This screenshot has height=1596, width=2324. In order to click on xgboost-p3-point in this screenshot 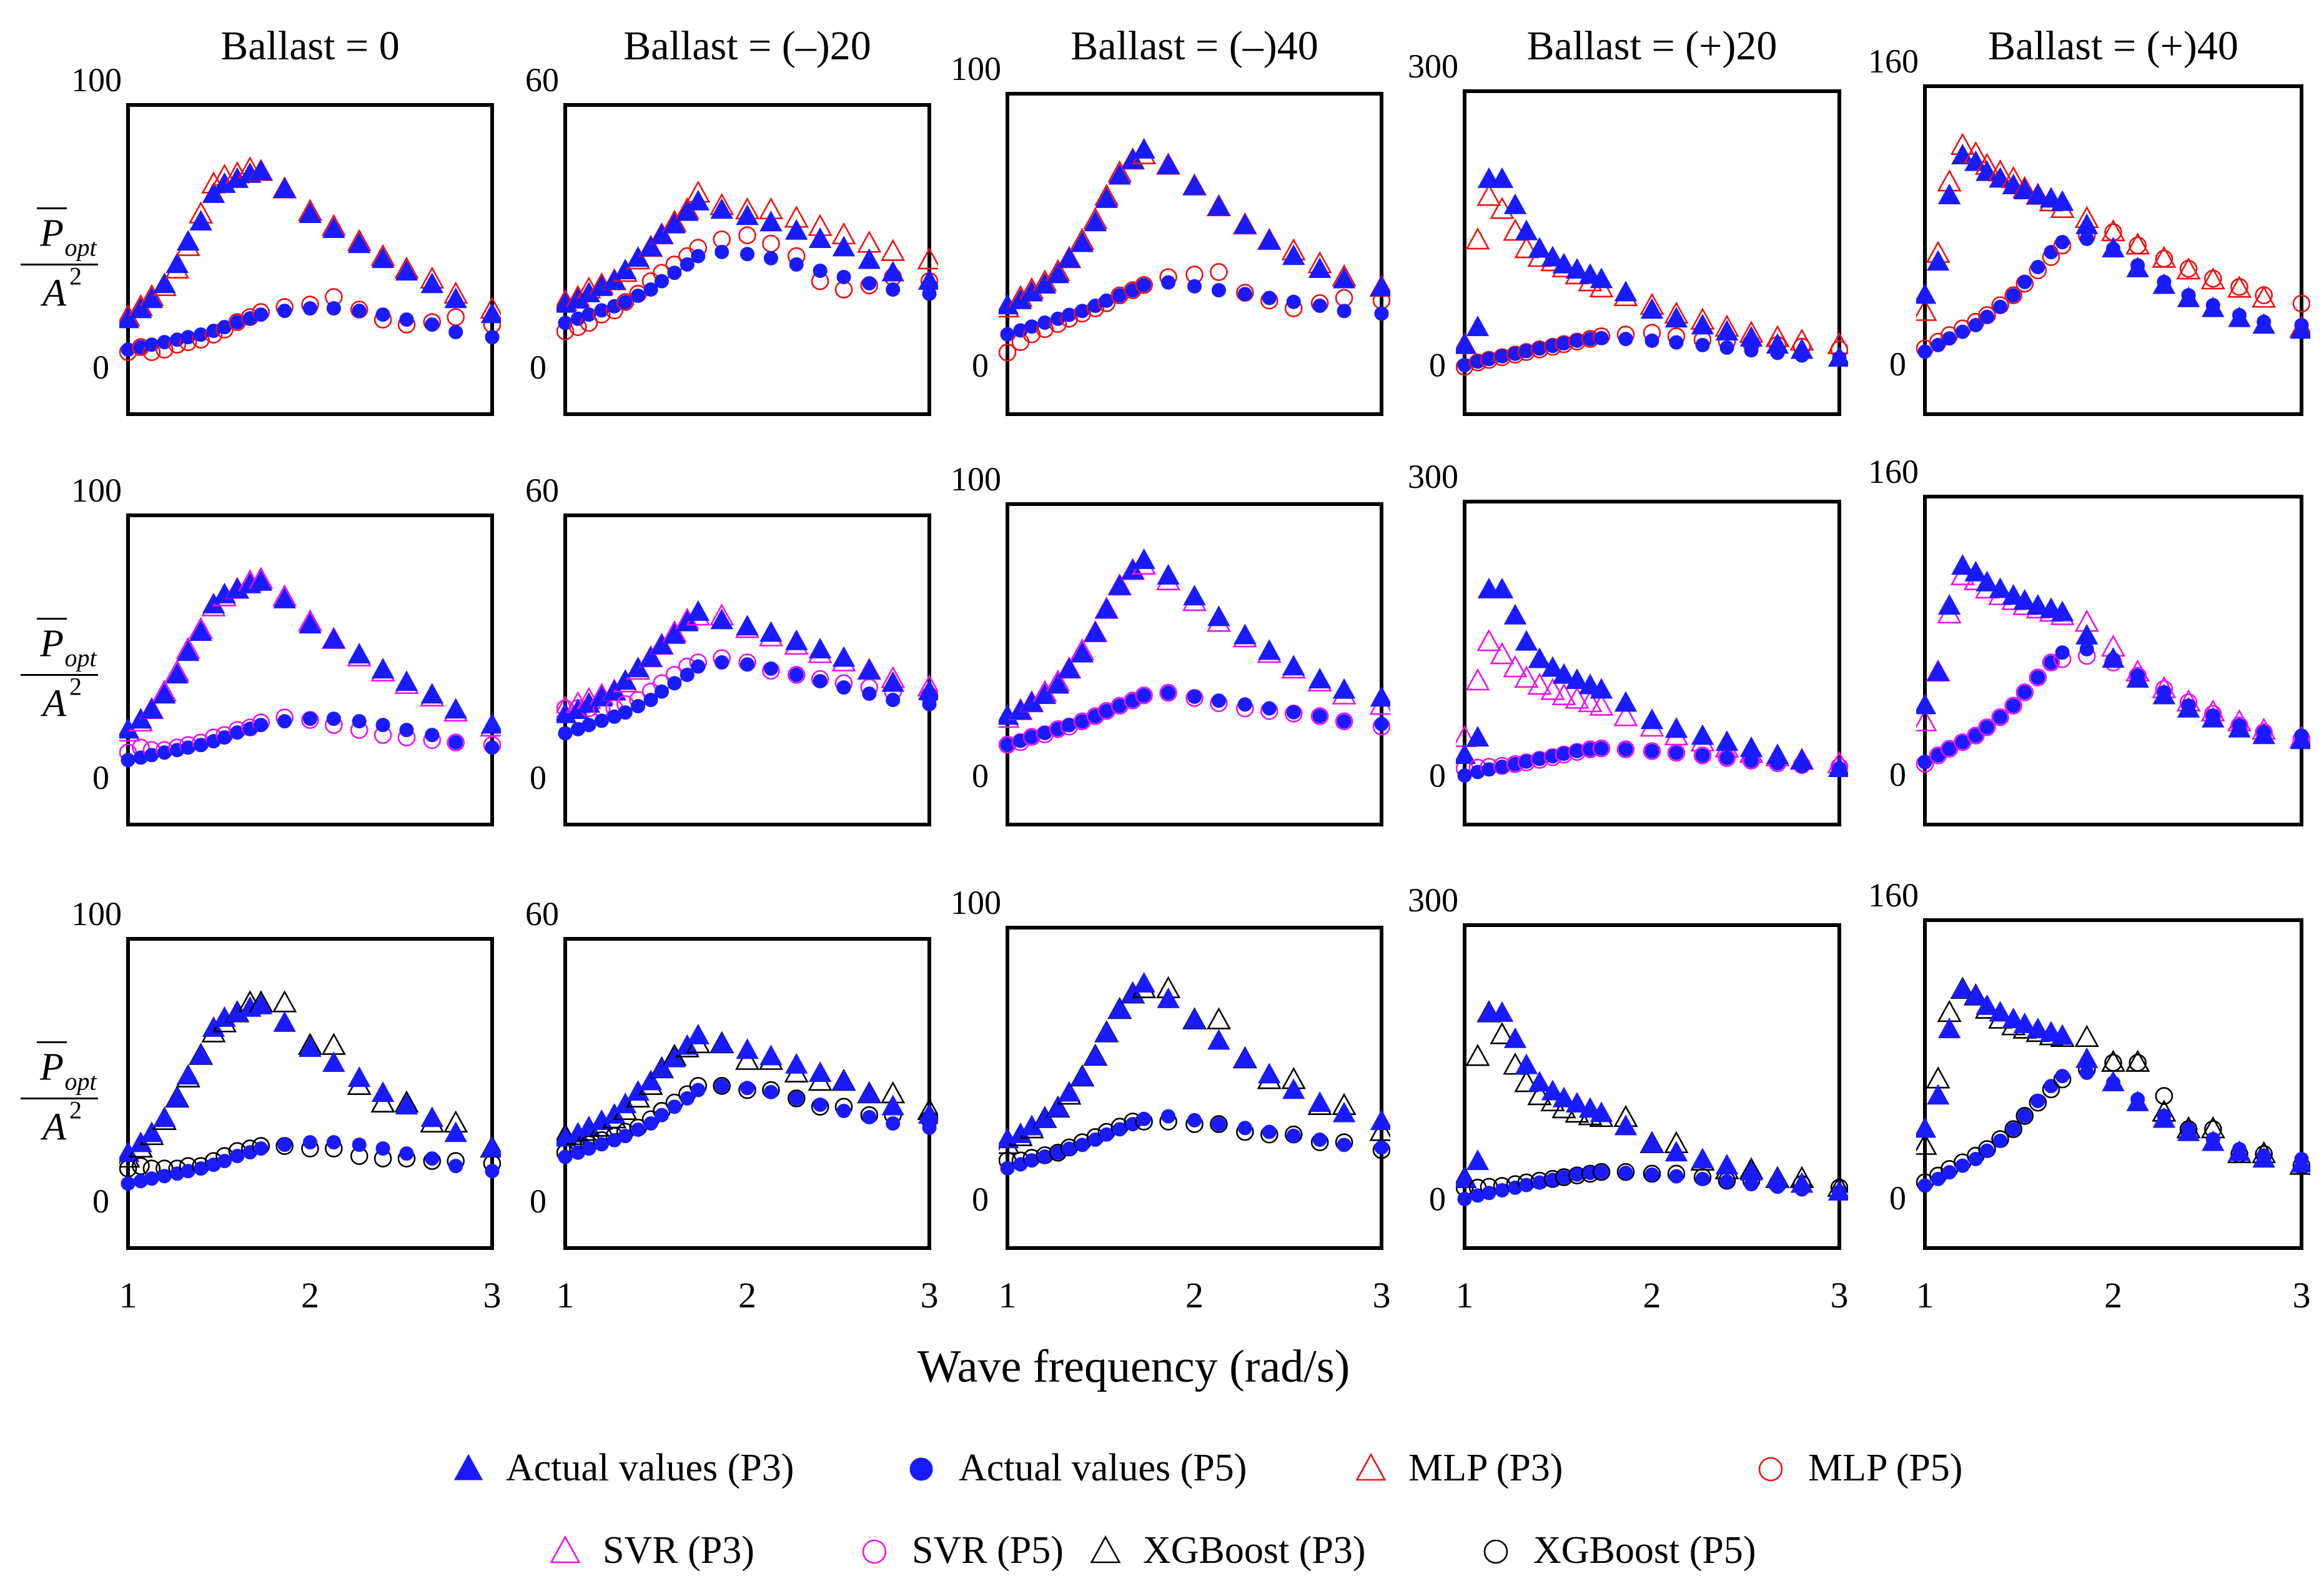, I will do `click(1516, 1063)`.